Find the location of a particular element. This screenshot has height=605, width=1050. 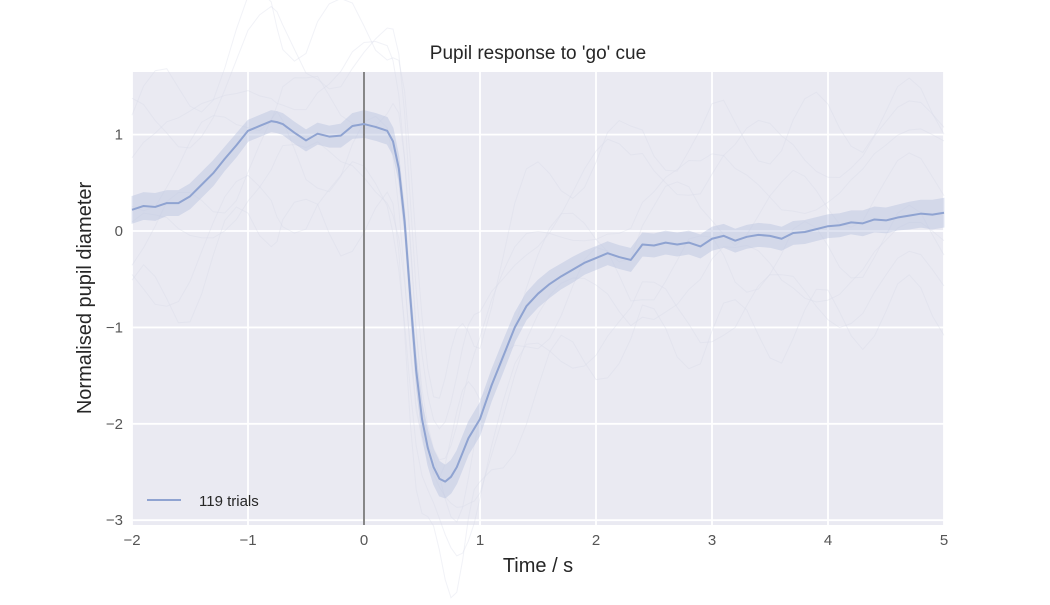

y-tick-labels: −3 −2 −1 0 1 is located at coordinates (114, 328).